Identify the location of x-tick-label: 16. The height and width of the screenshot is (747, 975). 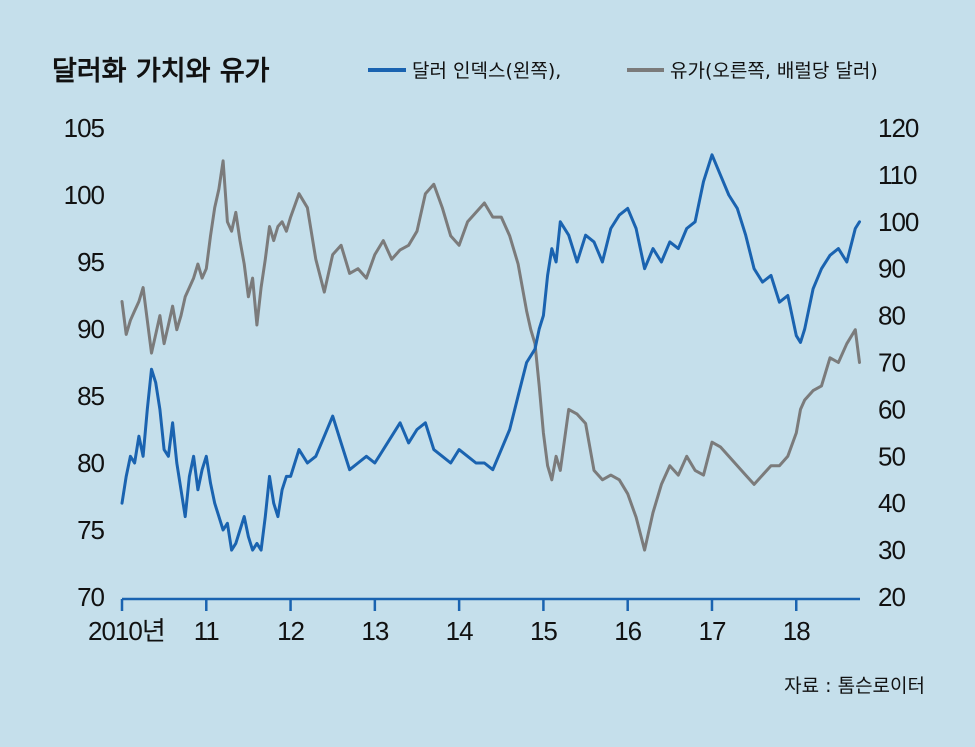
(627, 631).